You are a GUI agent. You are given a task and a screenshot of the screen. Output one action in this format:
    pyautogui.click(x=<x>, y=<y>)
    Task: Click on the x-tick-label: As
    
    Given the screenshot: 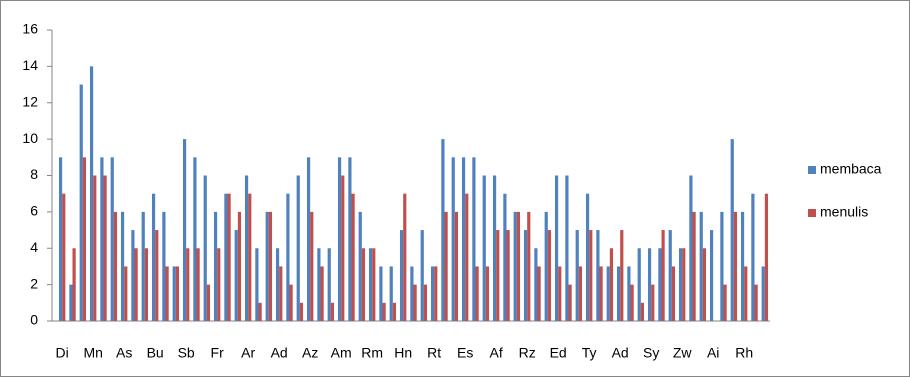 What is the action you would take?
    pyautogui.click(x=124, y=353)
    